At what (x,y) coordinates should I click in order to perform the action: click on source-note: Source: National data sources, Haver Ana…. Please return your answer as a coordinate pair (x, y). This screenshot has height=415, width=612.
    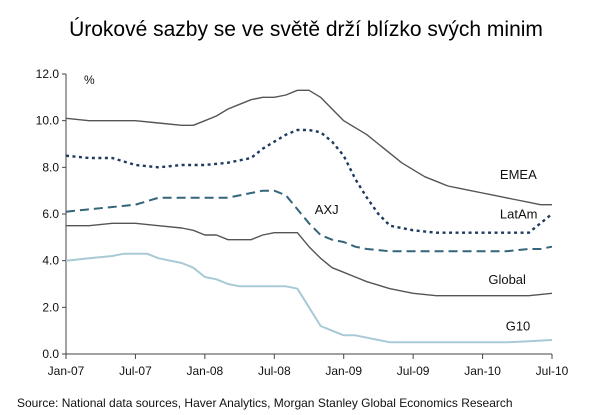
    Looking at the image, I should click on (265, 403).